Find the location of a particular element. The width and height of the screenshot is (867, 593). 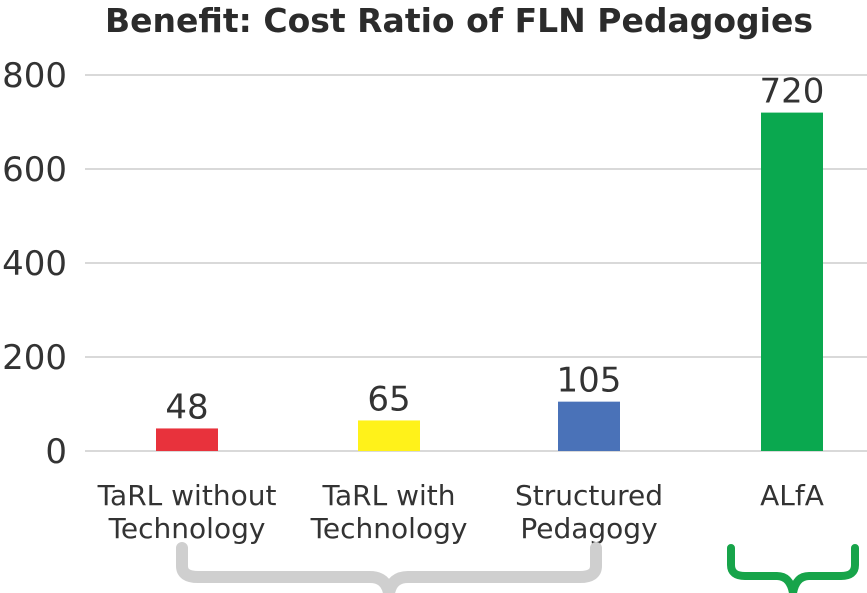

data-label: 48 is located at coordinates (186, 407).